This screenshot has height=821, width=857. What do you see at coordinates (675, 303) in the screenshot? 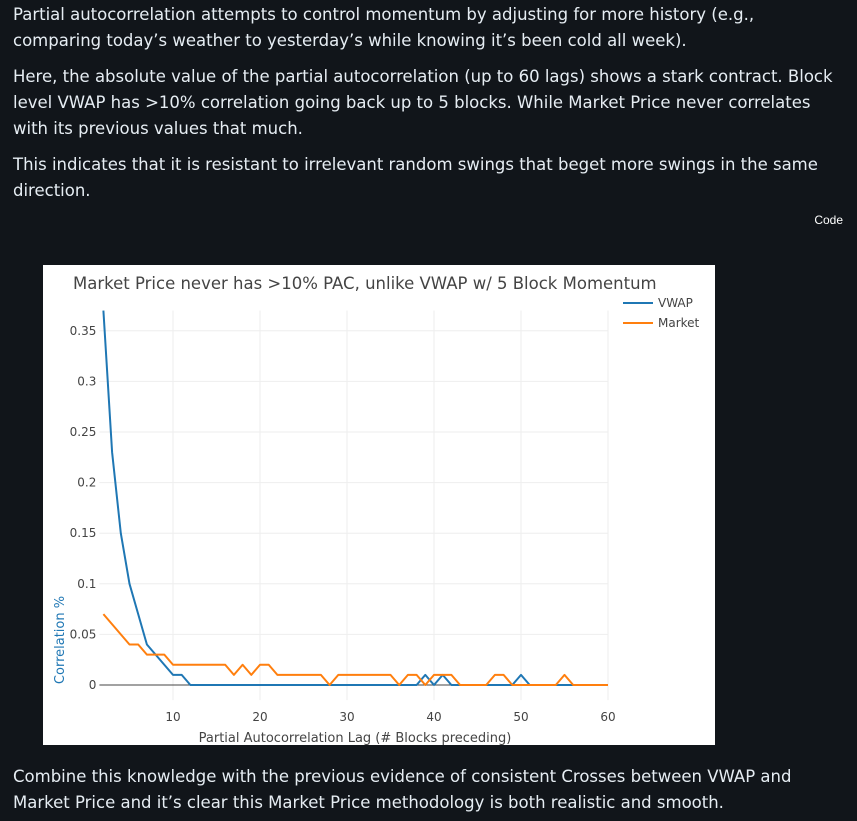
I see `legend-label: VWAP` at bounding box center [675, 303].